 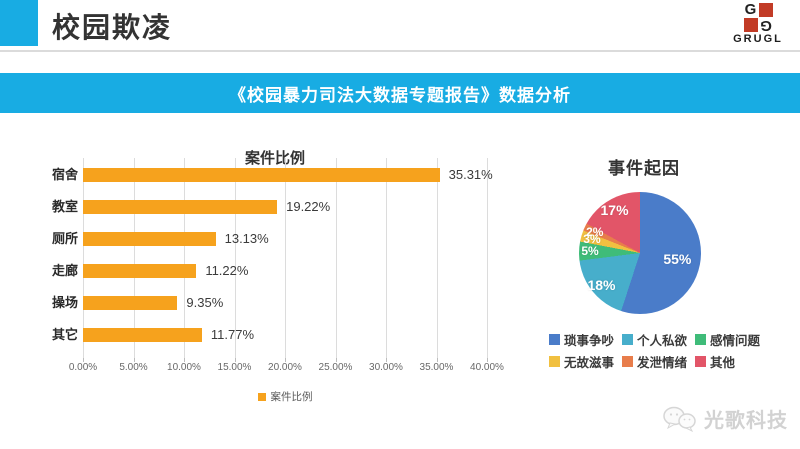 What do you see at coordinates (386, 367) in the screenshot?
I see `axis-tick-label: 30.00%` at bounding box center [386, 367].